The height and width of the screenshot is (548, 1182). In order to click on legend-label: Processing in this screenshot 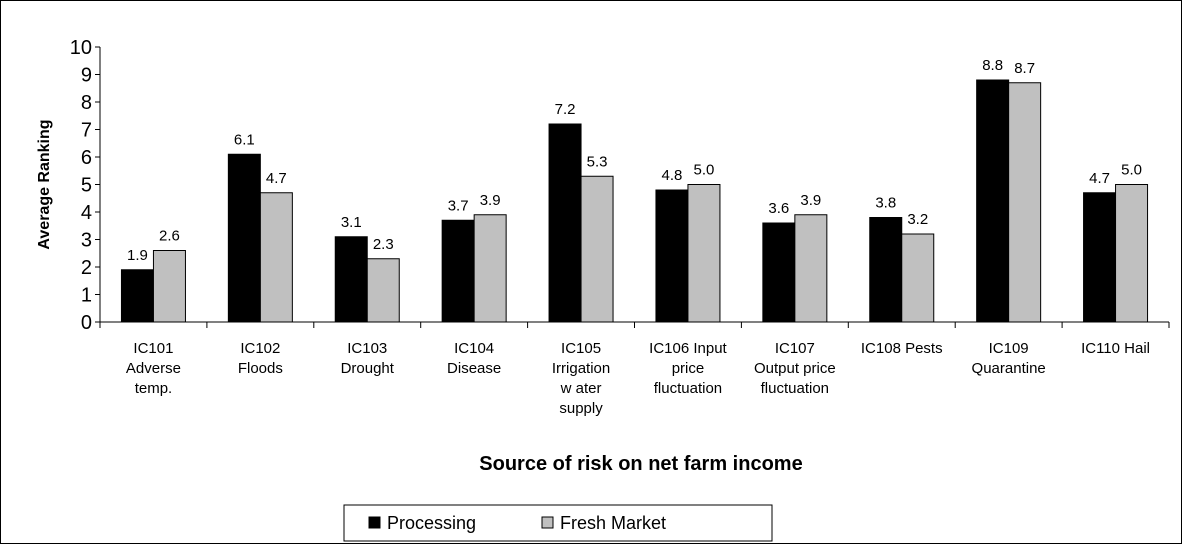, I will do `click(431, 523)`.